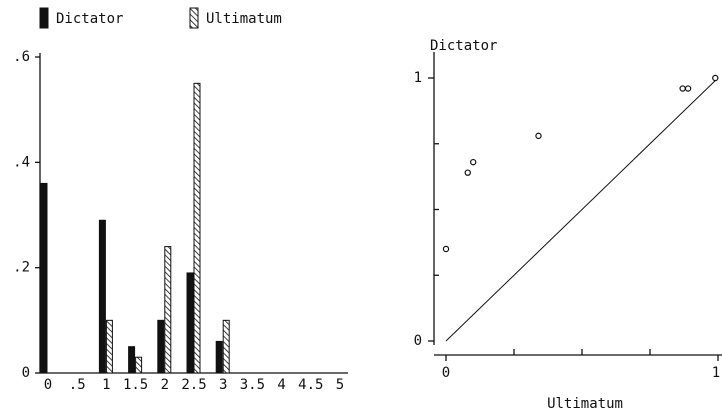  I want to click on x-tick-label: 4.5, so click(310, 385).